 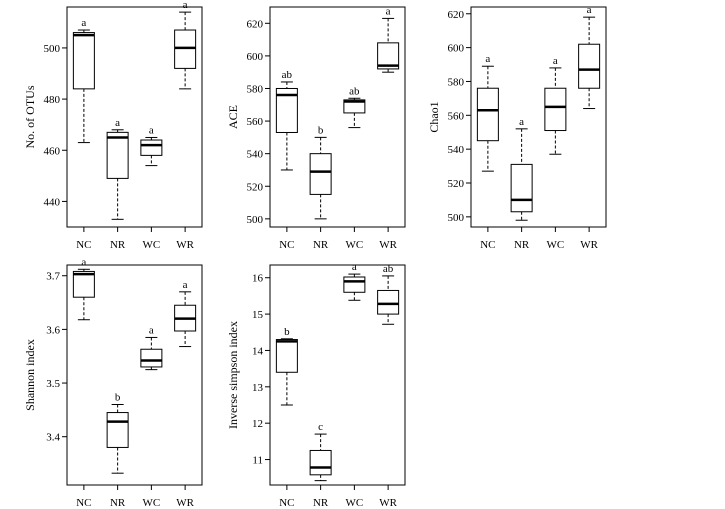 I want to click on chart-panel: 500 520 540 560 580 600 620 ACE NC NR WC WR ab b ab a, so click(x=316, y=128).